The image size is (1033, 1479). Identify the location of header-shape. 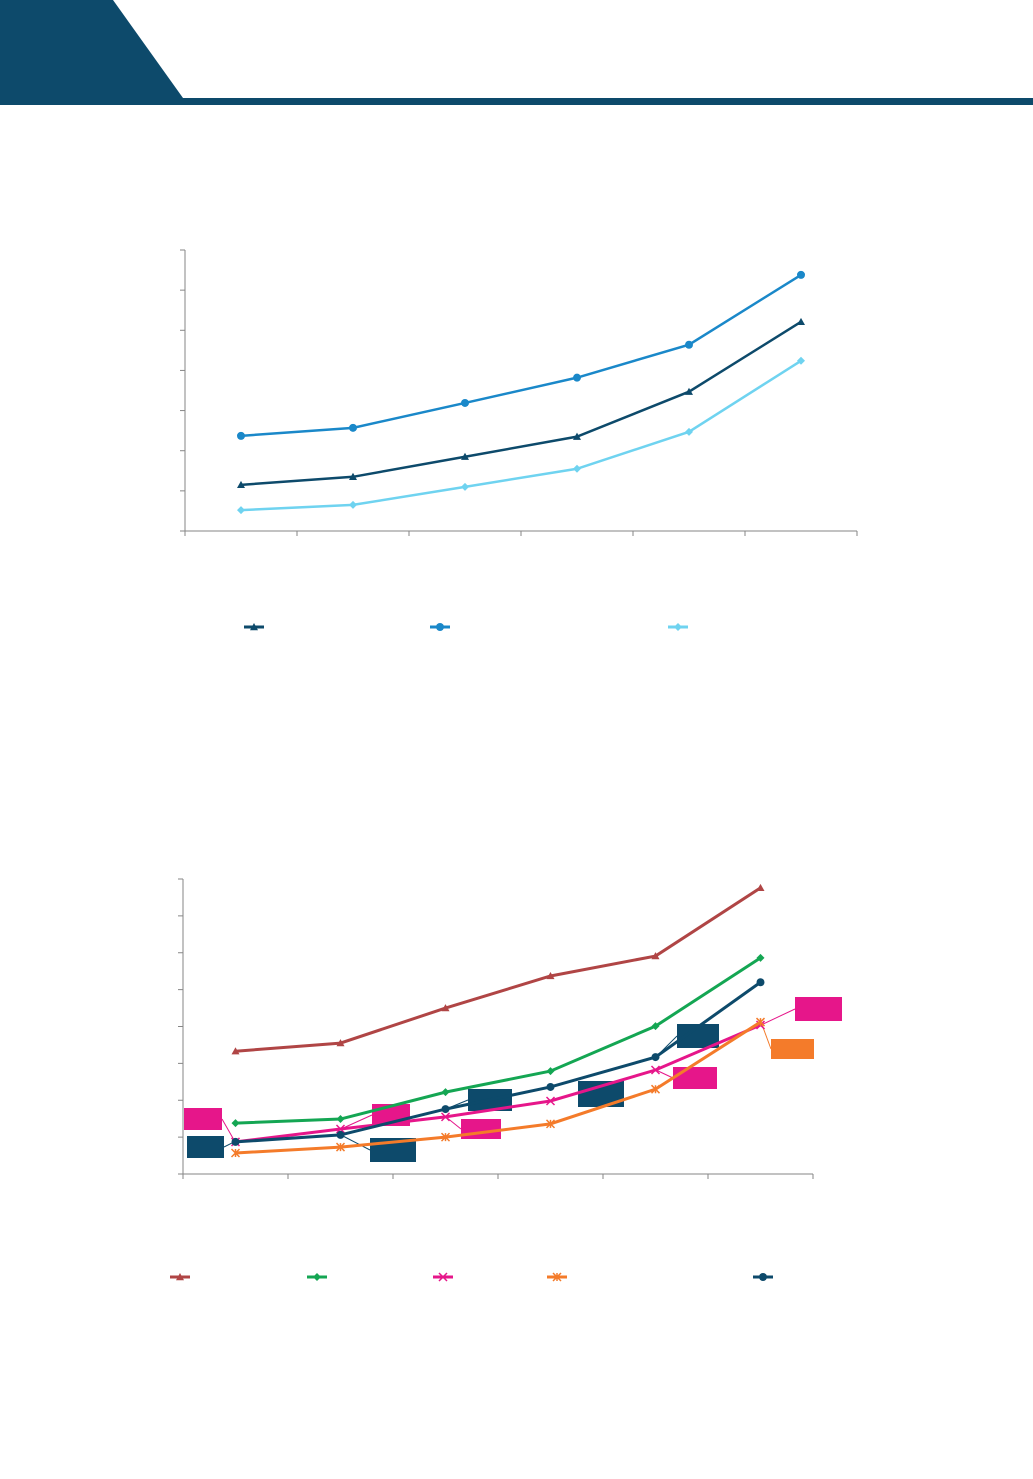
(91, 49).